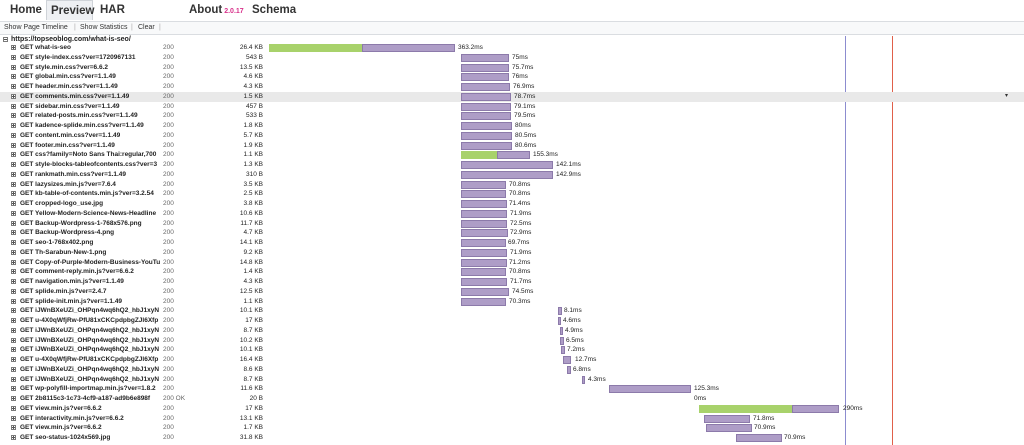 Image resolution: width=1024 pixels, height=445 pixels. What do you see at coordinates (706, 389) in the screenshot?
I see `timing-label: 125.3ms` at bounding box center [706, 389].